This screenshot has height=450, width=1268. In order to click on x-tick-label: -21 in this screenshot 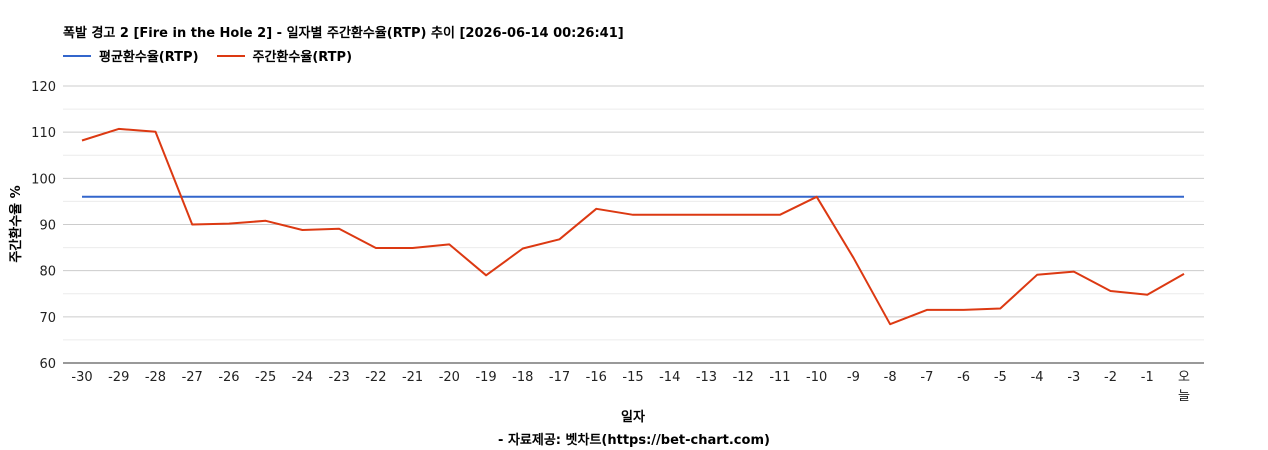, I will do `click(412, 377)`.